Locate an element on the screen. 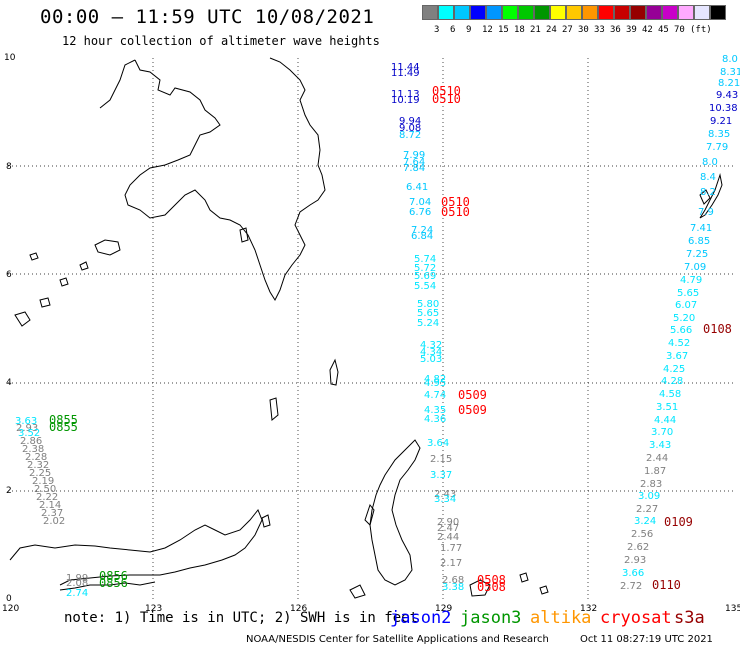  legend-label: 15 is located at coordinates (503, 30).